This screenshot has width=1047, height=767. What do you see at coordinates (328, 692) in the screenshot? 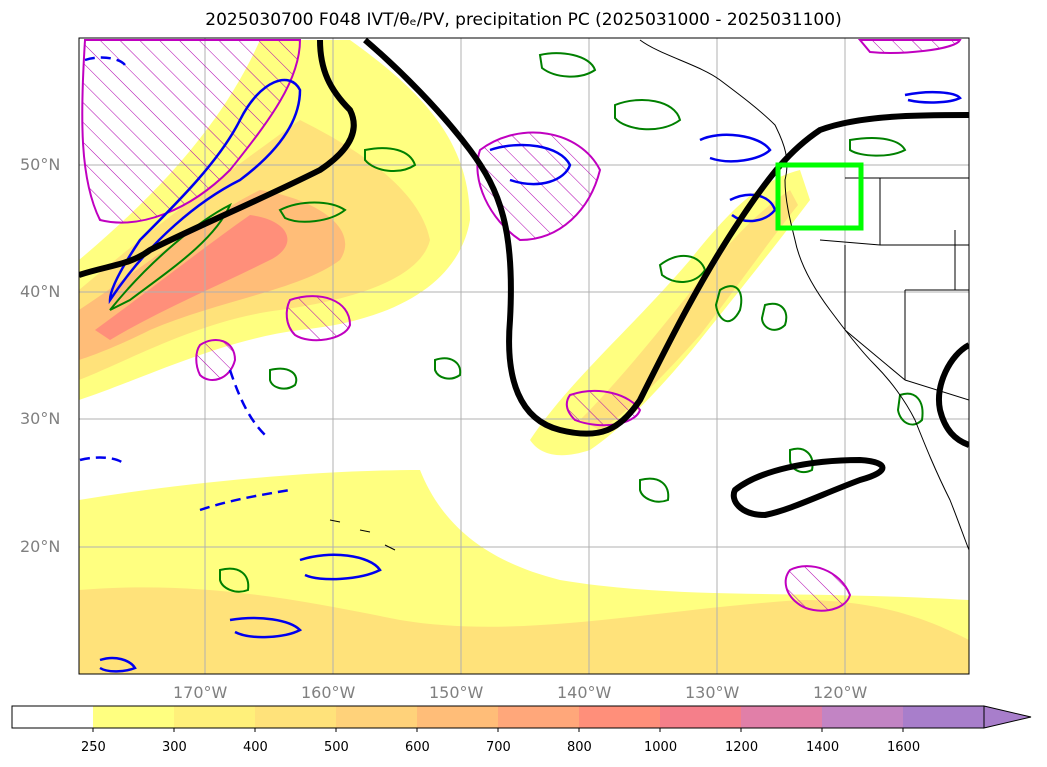
I see `lon-label-160w: 160°W` at bounding box center [328, 692].